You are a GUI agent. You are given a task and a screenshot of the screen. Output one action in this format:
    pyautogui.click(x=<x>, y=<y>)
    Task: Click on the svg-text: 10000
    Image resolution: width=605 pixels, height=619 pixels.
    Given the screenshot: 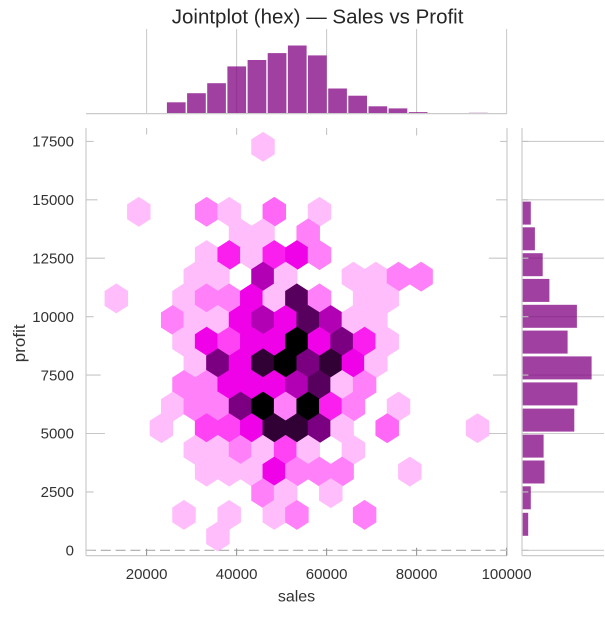 What is the action you would take?
    pyautogui.click(x=53, y=317)
    